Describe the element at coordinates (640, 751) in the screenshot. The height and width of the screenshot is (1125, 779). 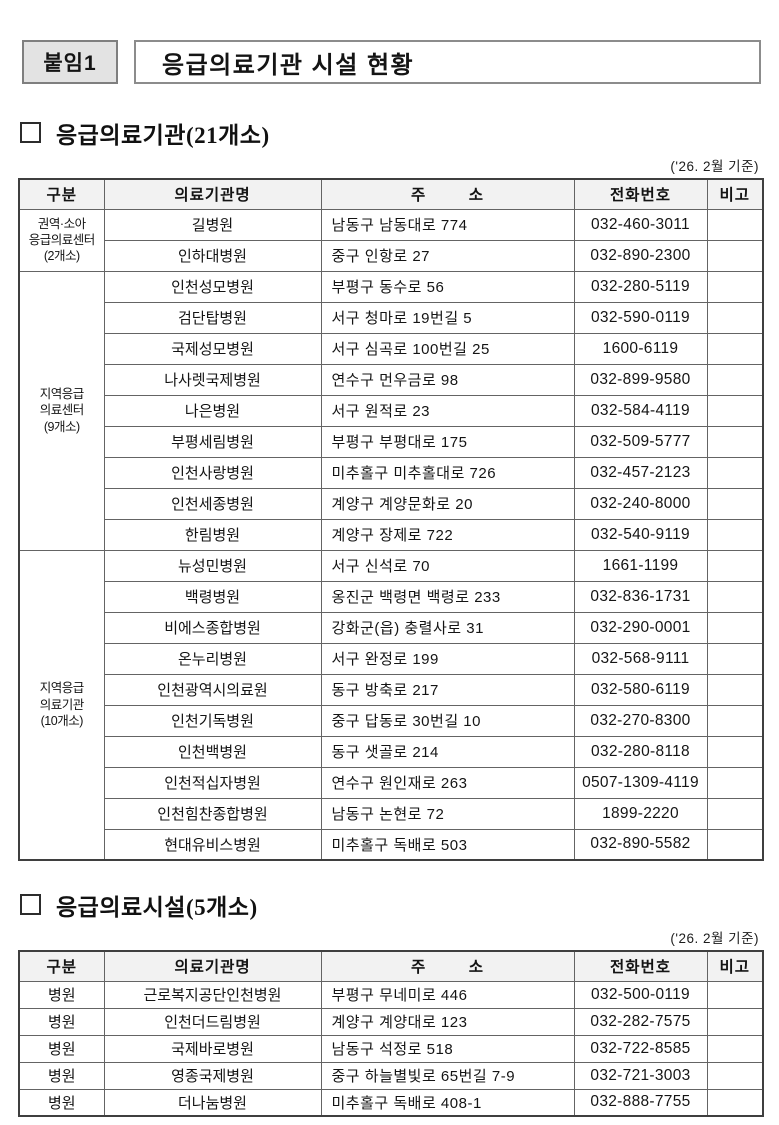
I see `phone-cell: 032-280-8118` at that location.